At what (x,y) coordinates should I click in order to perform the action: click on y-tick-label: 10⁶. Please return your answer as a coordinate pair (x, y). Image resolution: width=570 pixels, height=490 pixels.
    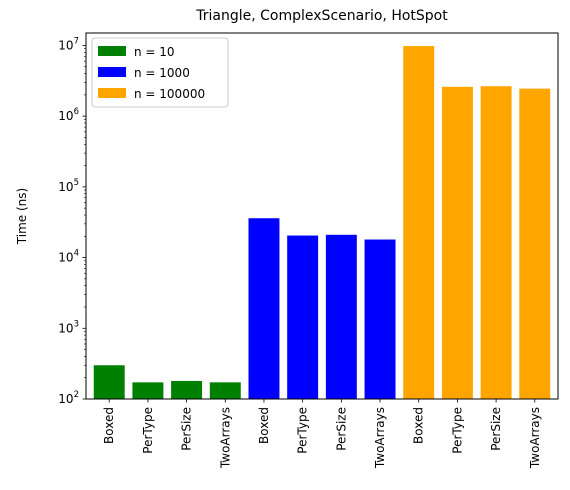
    Looking at the image, I should click on (68, 115).